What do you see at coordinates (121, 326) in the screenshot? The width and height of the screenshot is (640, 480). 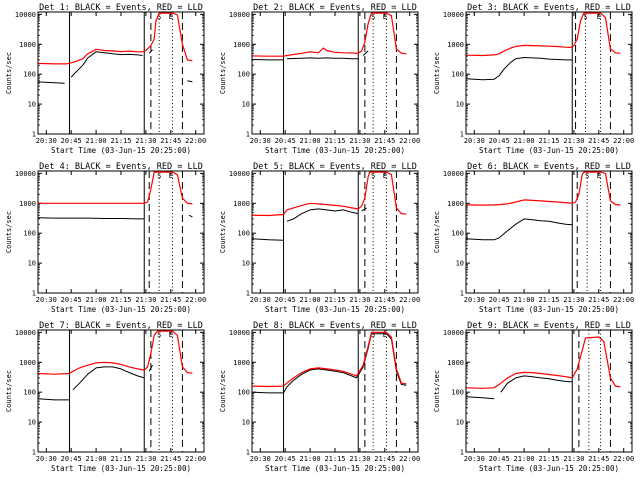 I see `panel-title: Det 7: BLACK = Events, RED = LLD` at bounding box center [121, 326].